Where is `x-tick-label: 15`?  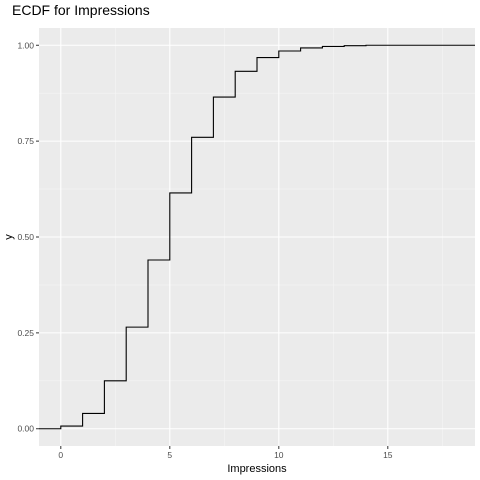 x-tick-label: 15 is located at coordinates (388, 455).